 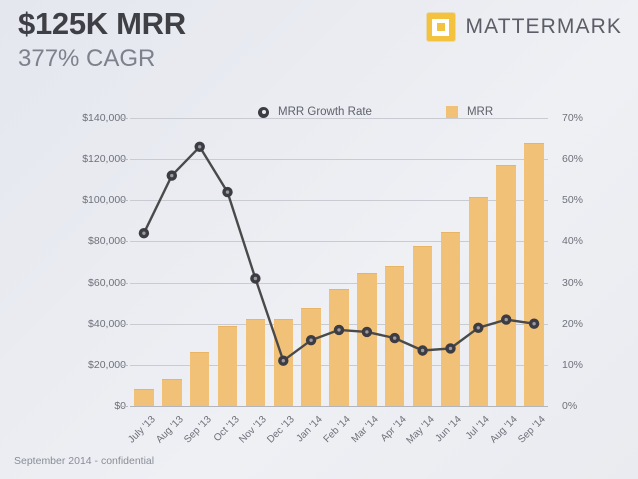 What do you see at coordinates (573, 159) in the screenshot?
I see `y2-axis-tick-label: 60%` at bounding box center [573, 159].